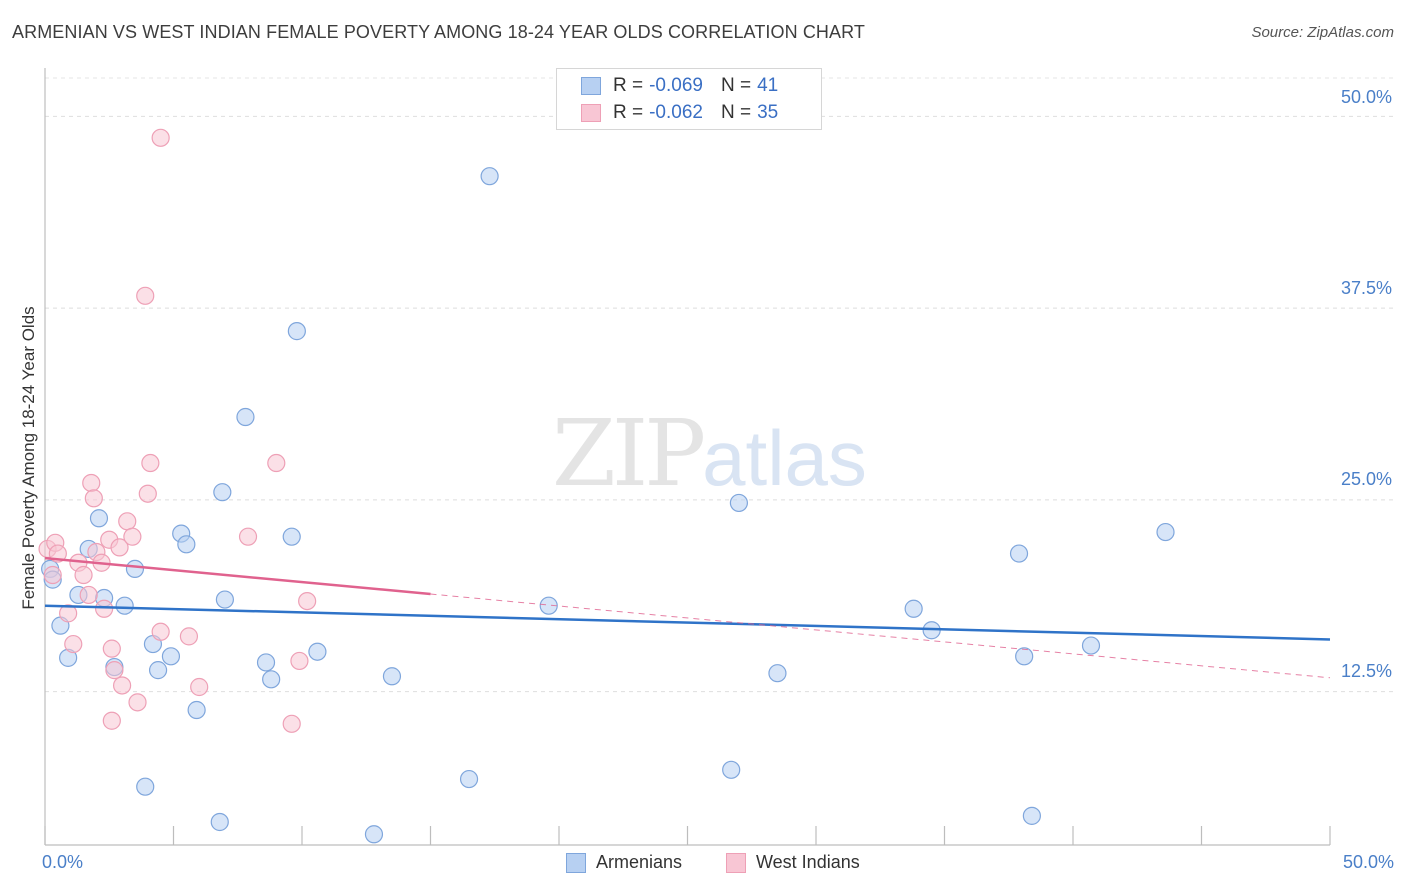 This screenshot has height=892, width=1406. I want to click on y-axis-label: Female Poverty Among 18-24 Year Olds, so click(28, 458).